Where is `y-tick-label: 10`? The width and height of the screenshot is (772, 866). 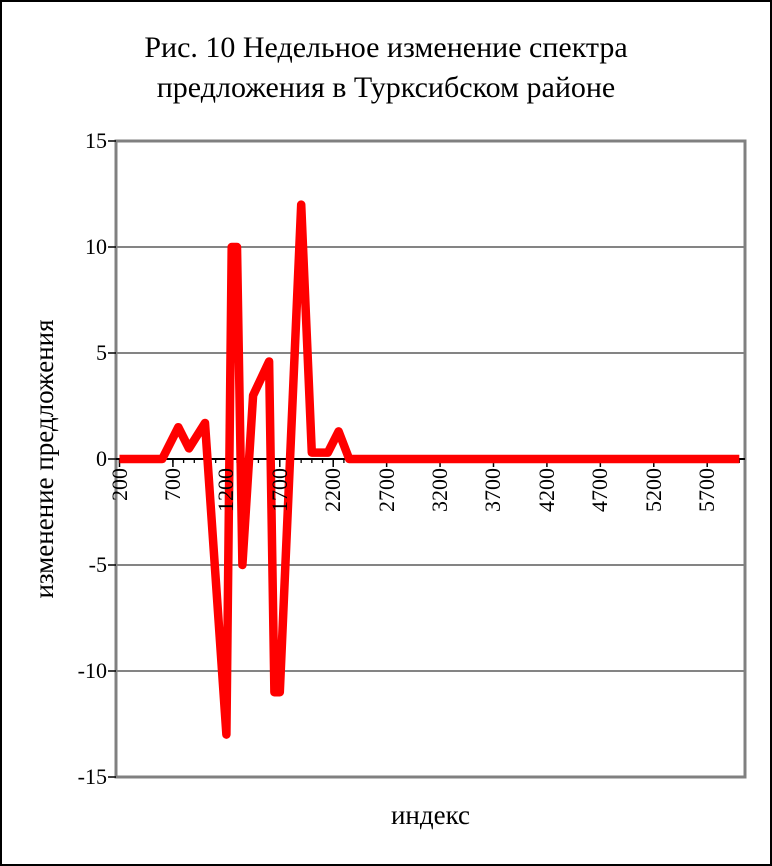 y-tick-label: 10 is located at coordinates (96, 246).